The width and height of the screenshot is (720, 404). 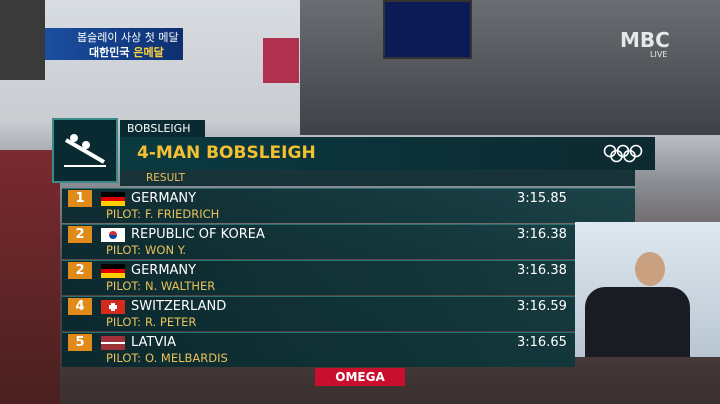 What do you see at coordinates (148, 52) in the screenshot?
I see `caption-highlight: 은메달` at bounding box center [148, 52].